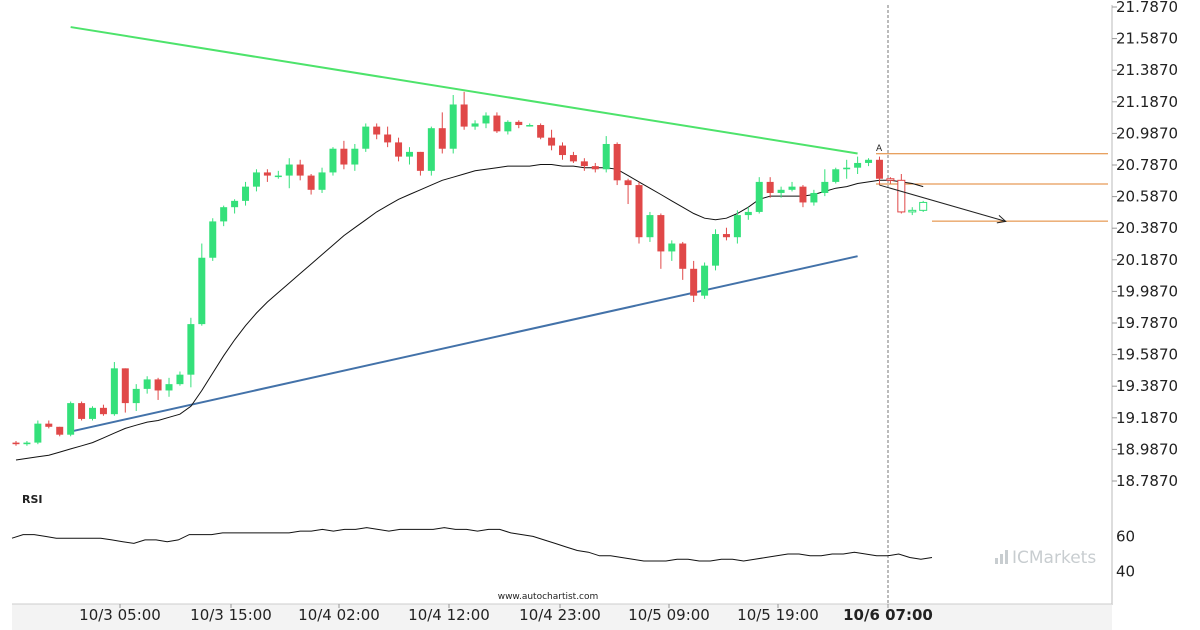  What do you see at coordinates (339, 615) in the screenshot?
I see `time-tick-label: 10/4 02:00` at bounding box center [339, 615].